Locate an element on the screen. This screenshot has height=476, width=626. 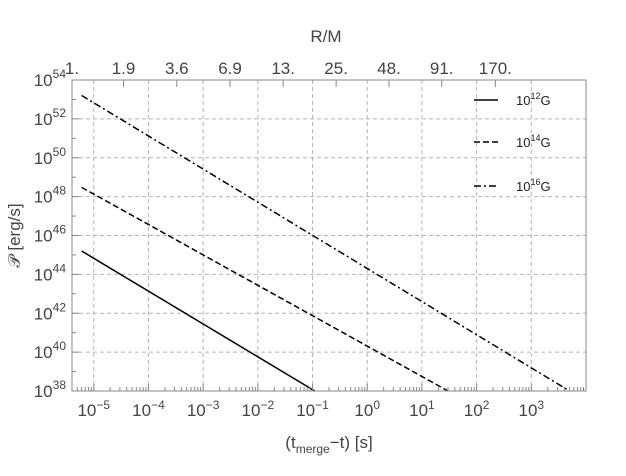
y-tick-label: 1042 is located at coordinates (50, 311).